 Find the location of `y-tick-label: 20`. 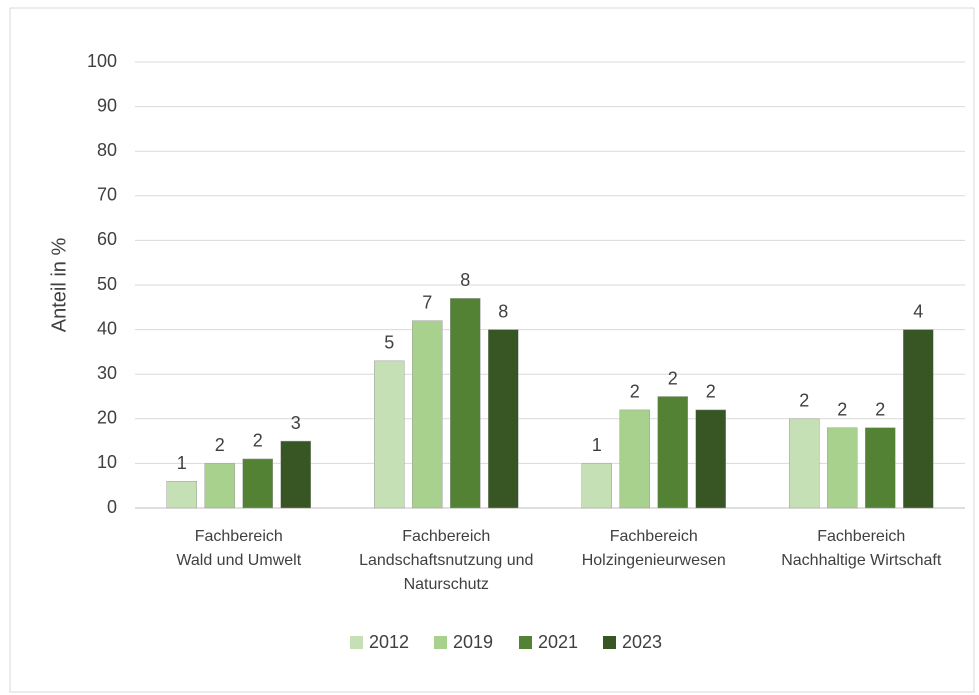

y-tick-label: 20 is located at coordinates (107, 418).